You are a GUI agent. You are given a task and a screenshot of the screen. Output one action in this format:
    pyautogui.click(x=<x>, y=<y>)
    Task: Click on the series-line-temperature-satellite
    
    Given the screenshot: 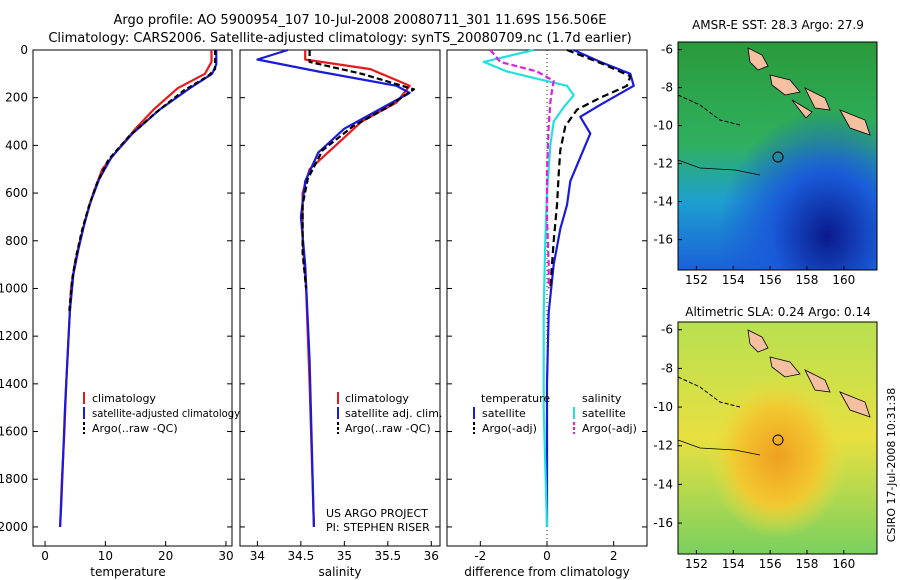 What is the action you would take?
    pyautogui.click(x=590, y=287)
    